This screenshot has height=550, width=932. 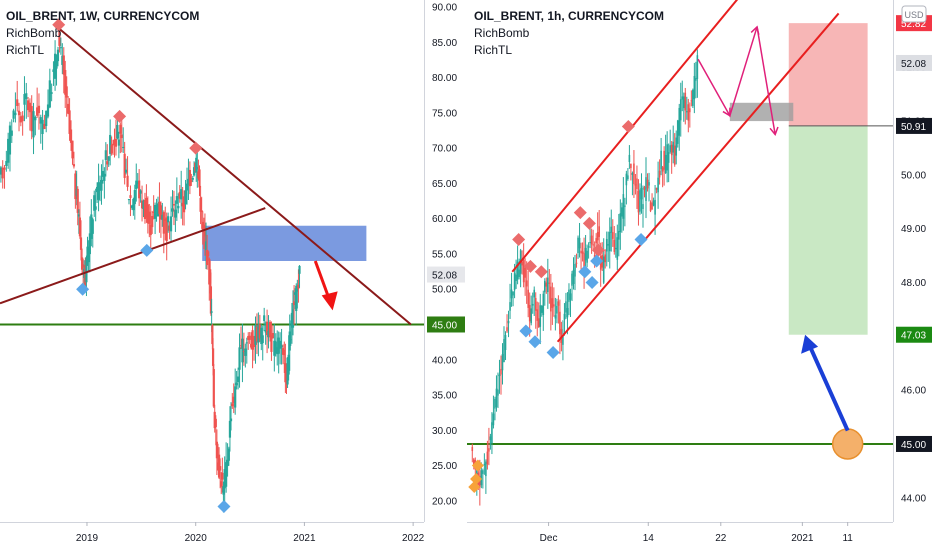 What do you see at coordinates (25, 50) in the screenshot?
I see `left-indicator-2: RichTL` at bounding box center [25, 50].